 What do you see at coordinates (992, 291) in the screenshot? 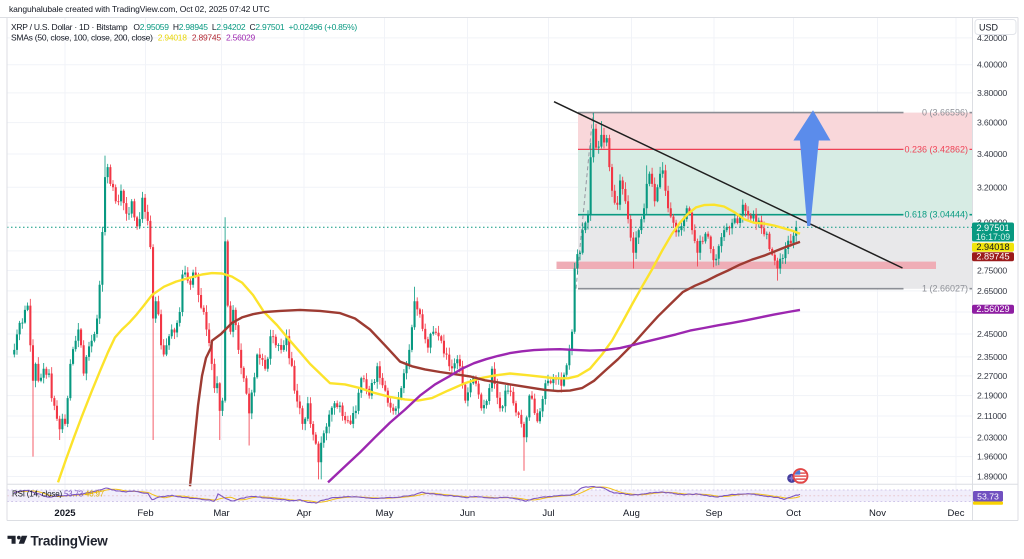
I see `svg-text: 2.65000` at bounding box center [992, 291].